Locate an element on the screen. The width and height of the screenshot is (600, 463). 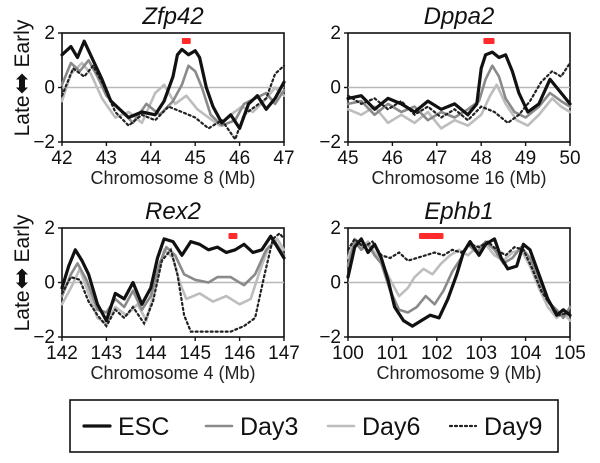
series-line-esc-zfp42 is located at coordinates (173, 84).